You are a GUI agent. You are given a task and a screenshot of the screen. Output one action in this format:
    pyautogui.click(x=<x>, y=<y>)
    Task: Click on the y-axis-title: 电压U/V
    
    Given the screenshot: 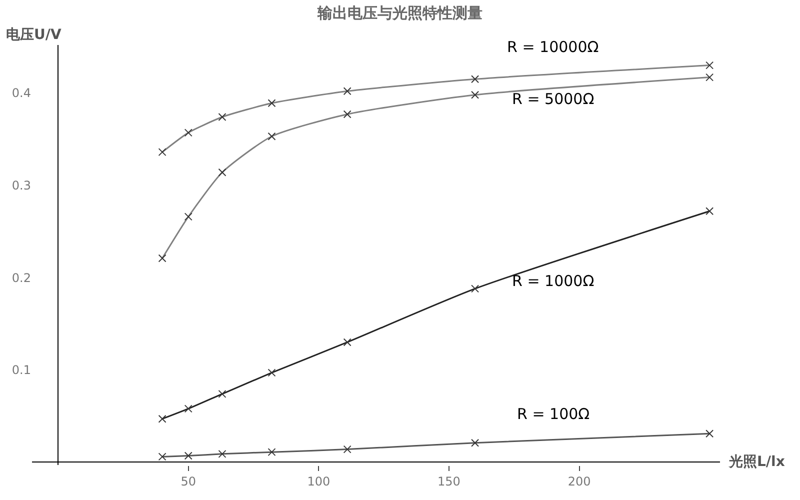 What is the action you would take?
    pyautogui.click(x=34, y=35)
    